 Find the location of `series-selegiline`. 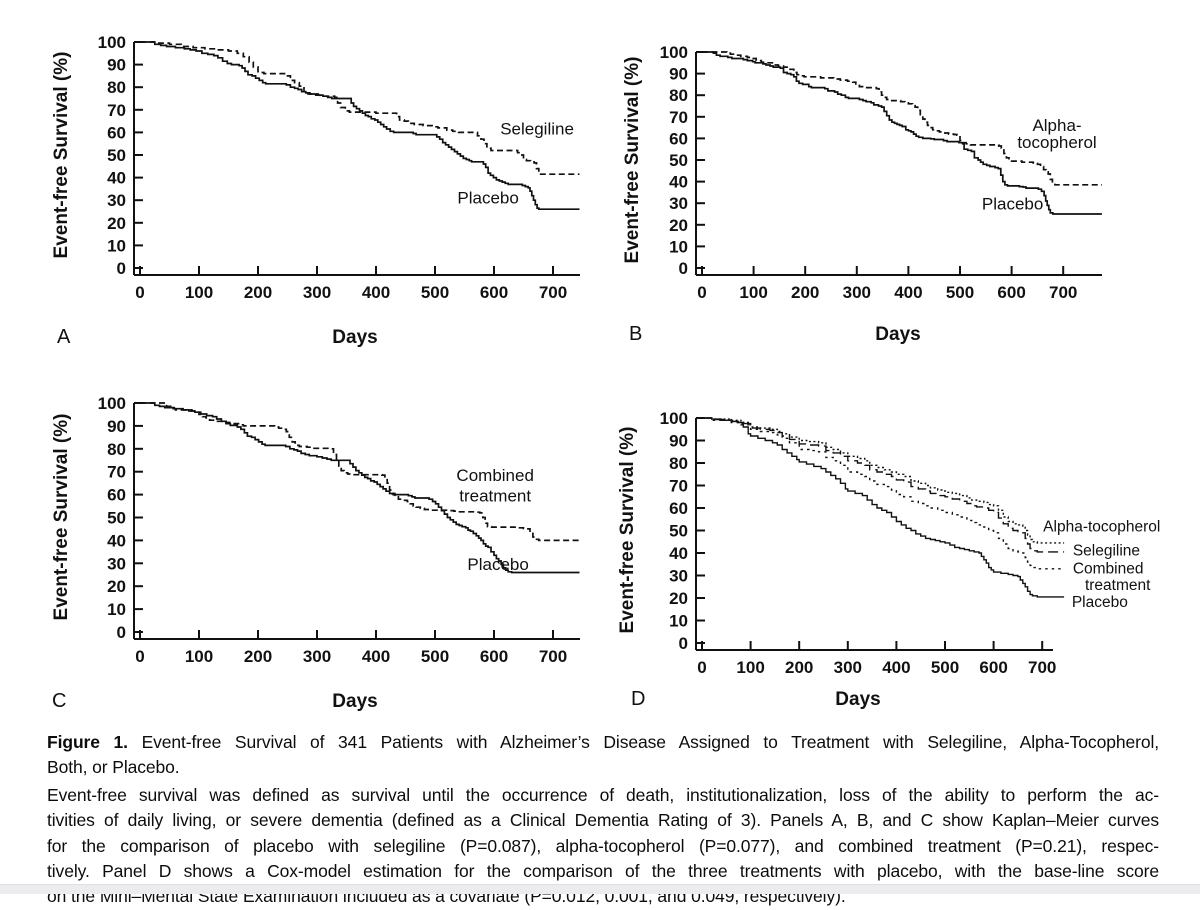

series-selegiline is located at coordinates (360, 108).